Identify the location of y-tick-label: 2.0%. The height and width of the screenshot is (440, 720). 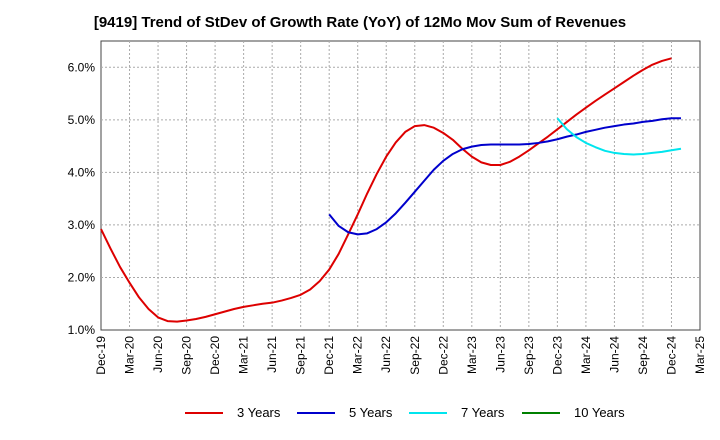
(82, 277).